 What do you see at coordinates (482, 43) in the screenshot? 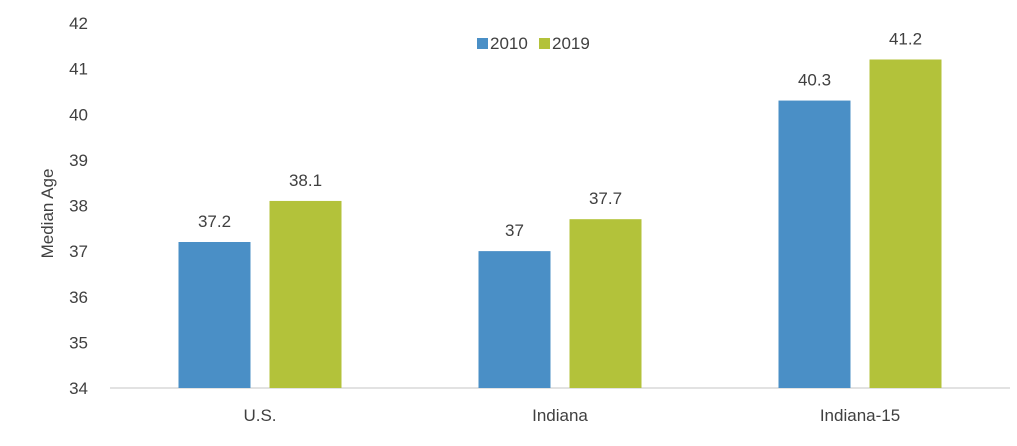
I see `legend-swatch-2010` at bounding box center [482, 43].